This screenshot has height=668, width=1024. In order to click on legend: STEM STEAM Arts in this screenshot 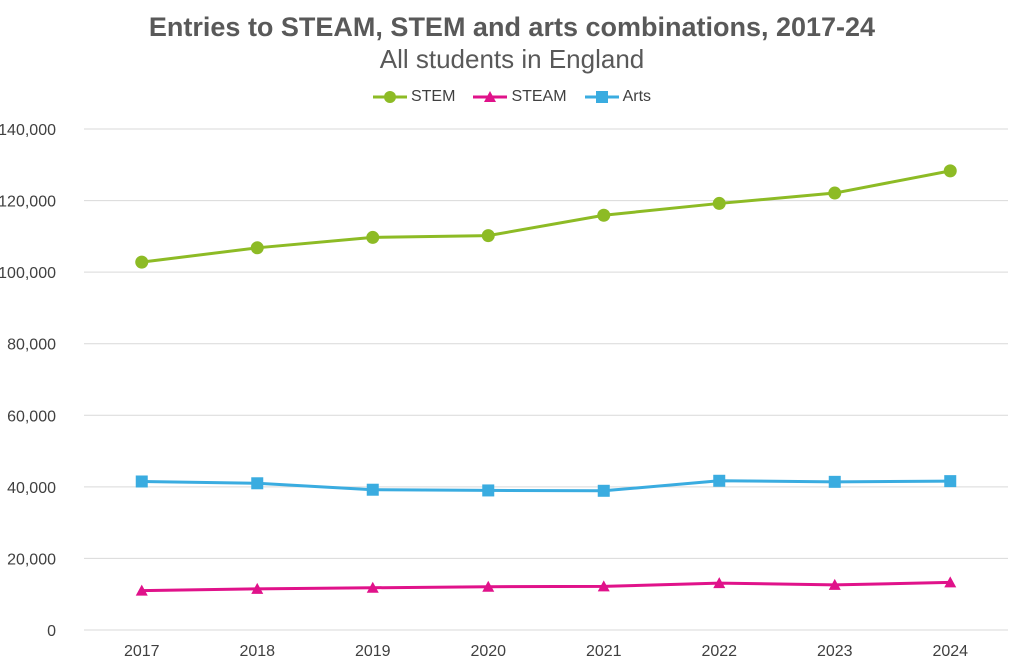, I will do `click(512, 97)`.